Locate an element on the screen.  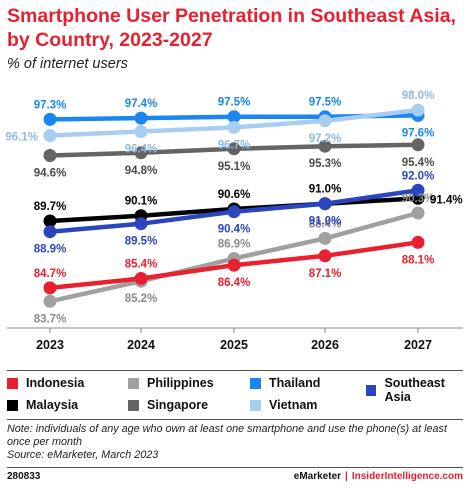
legend-item-vietnam: Vietnam is located at coordinates (283, 405).